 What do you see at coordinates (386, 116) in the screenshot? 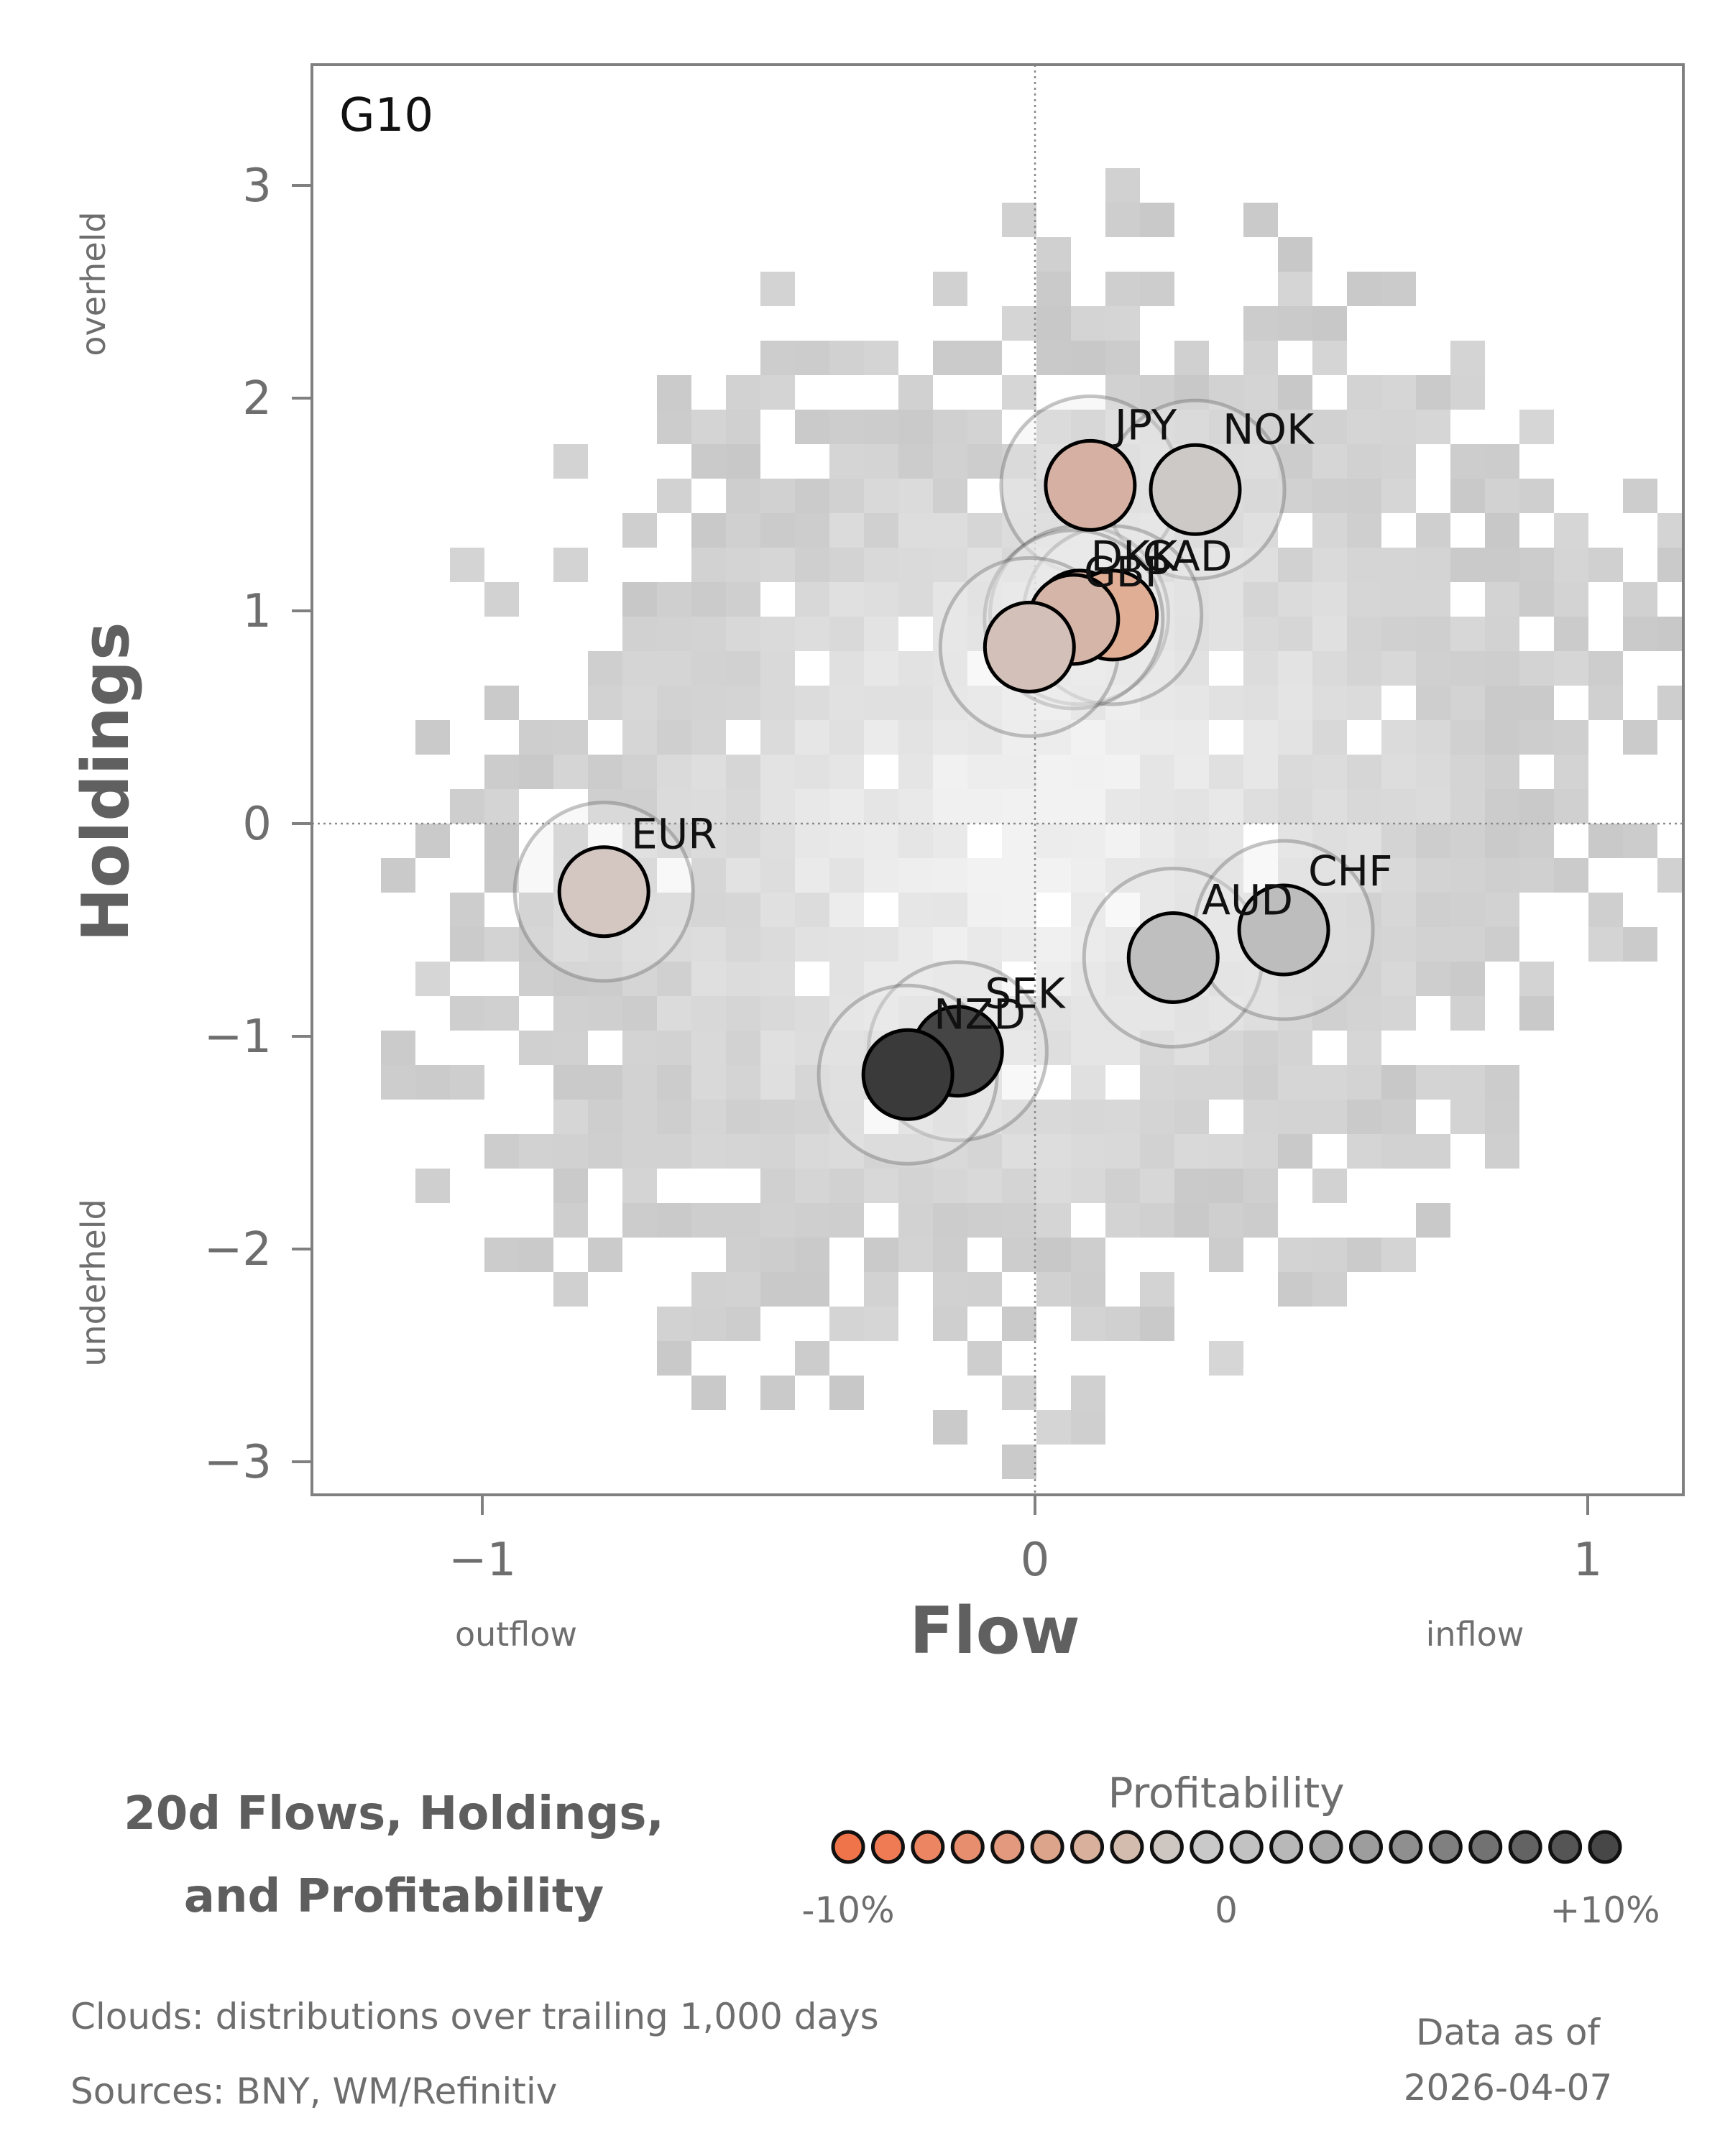
I see `panel-label: G10` at bounding box center [386, 116].